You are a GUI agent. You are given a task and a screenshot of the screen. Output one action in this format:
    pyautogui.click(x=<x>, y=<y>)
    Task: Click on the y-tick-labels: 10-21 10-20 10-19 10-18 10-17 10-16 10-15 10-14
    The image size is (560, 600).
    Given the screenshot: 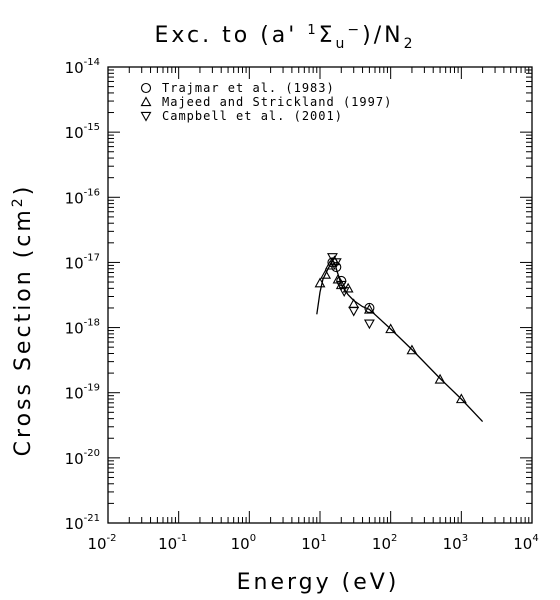 What is the action you would take?
    pyautogui.click(x=82, y=295)
    